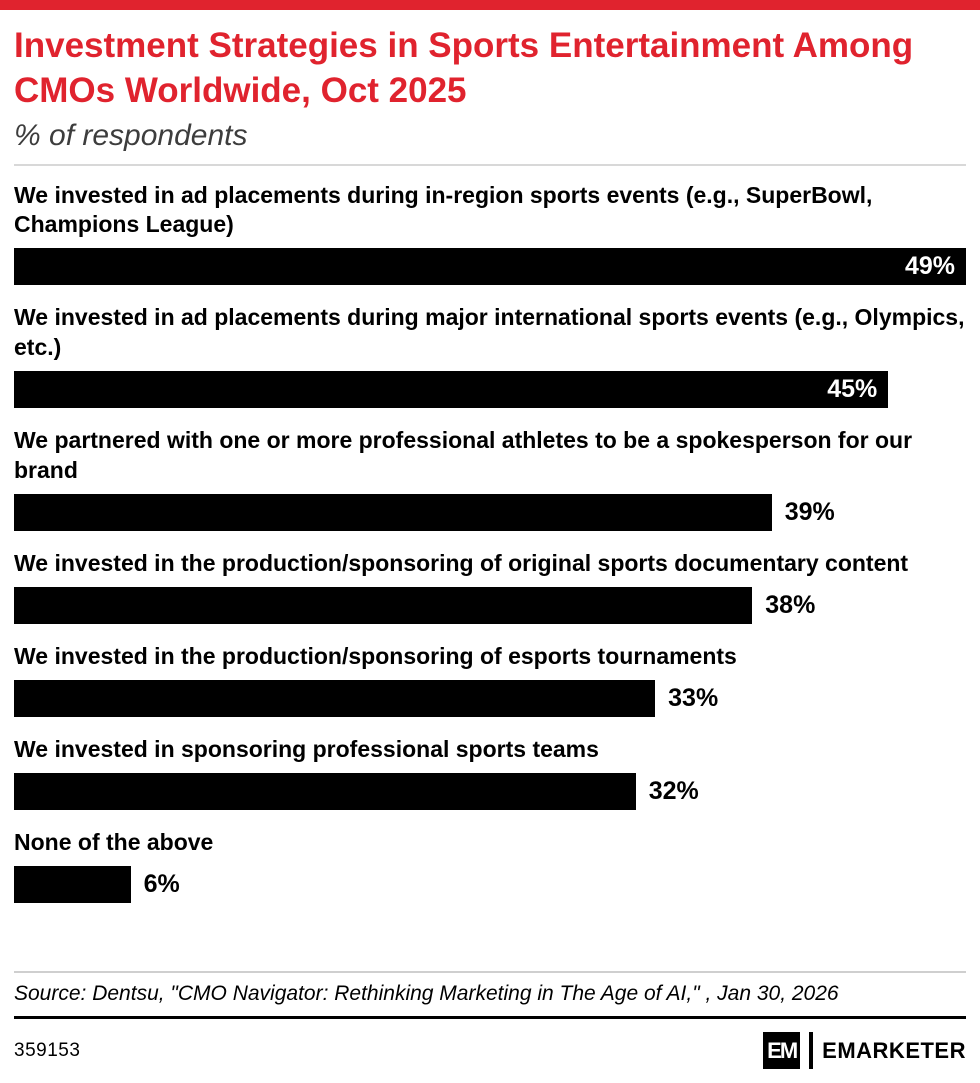 The image size is (980, 1083). What do you see at coordinates (894, 1050) in the screenshot?
I see `emarketer-wordmark: EMARKETER` at bounding box center [894, 1050].